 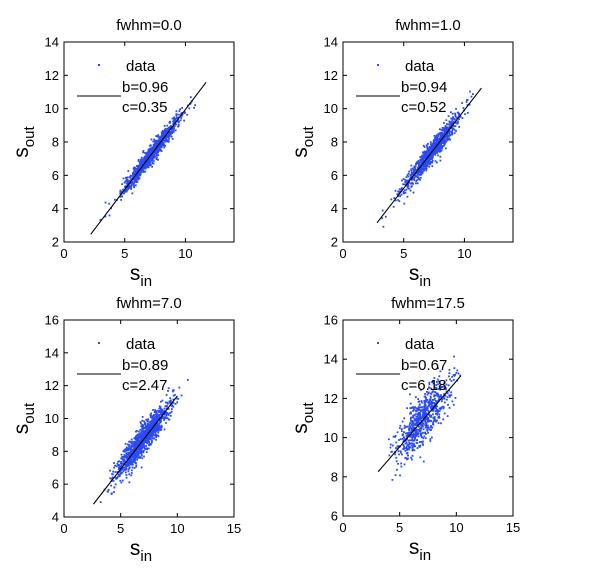 What do you see at coordinates (342, 253) in the screenshot?
I see `x-tick-label: 0` at bounding box center [342, 253].